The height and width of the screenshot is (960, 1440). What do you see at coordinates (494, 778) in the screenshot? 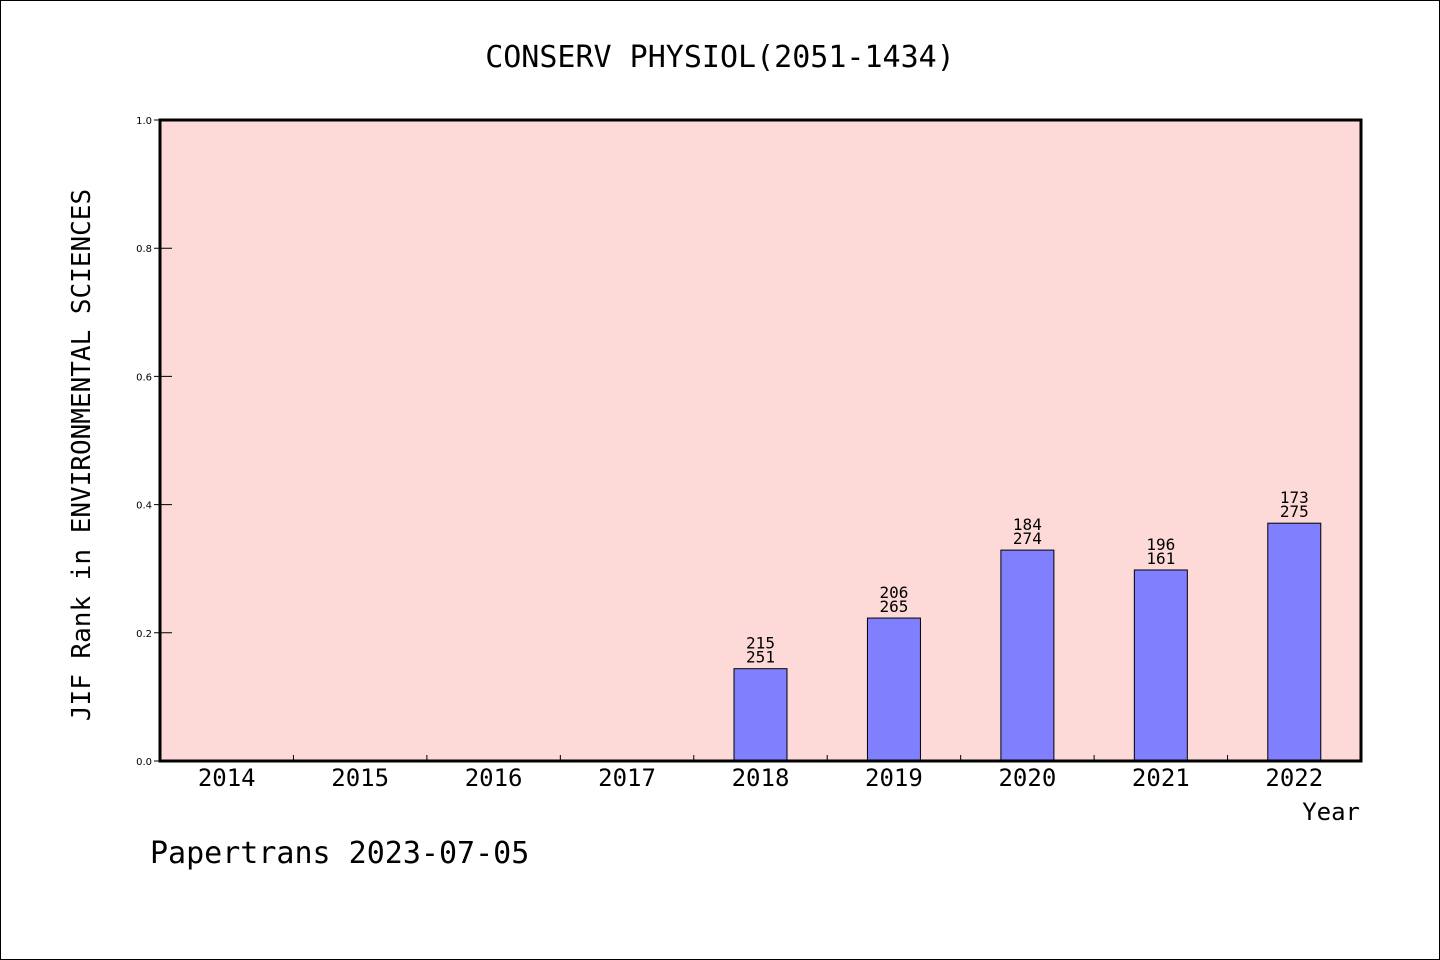
I see `x-tick-label: 2016` at bounding box center [494, 778].